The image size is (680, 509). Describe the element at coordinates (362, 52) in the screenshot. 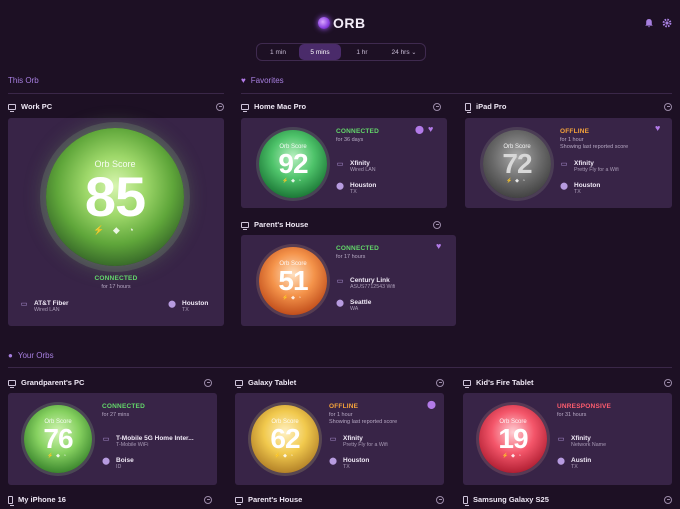

I see `time-range-1hr: 1 hr` at that location.